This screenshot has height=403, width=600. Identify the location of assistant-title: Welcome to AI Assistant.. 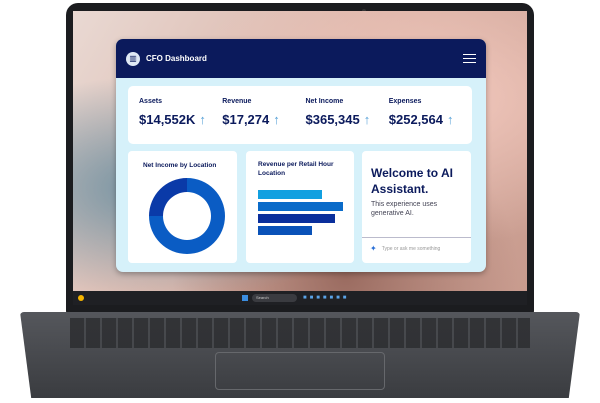
(412, 181).